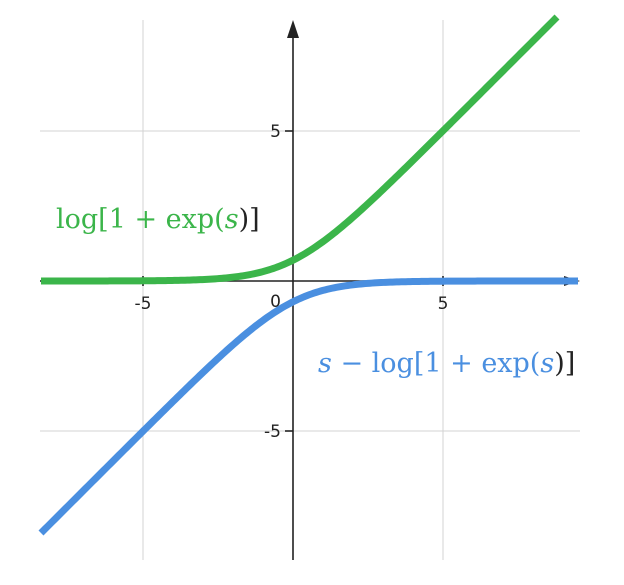 Image resolution: width=624 pixels, height=585 pixels. I want to click on y-axis-arrow-icon, so click(293, 29).